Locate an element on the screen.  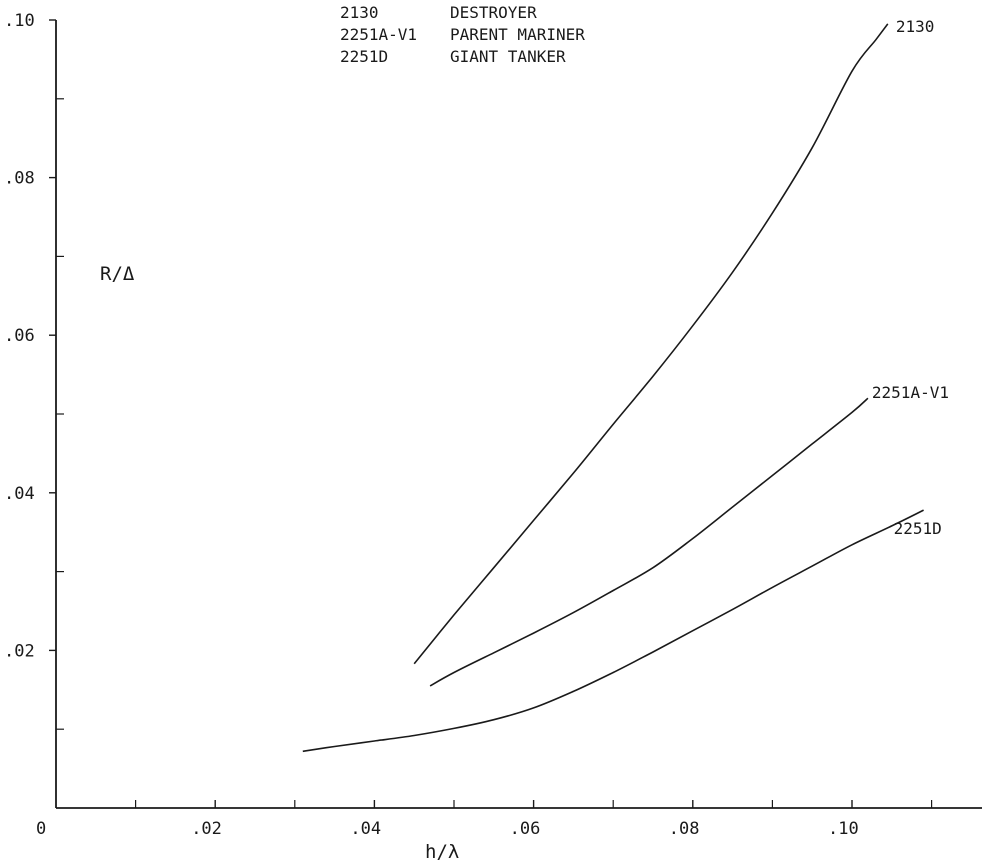
series-end-labels: 2130 2251A-V1 2251D is located at coordinates (910, 277).